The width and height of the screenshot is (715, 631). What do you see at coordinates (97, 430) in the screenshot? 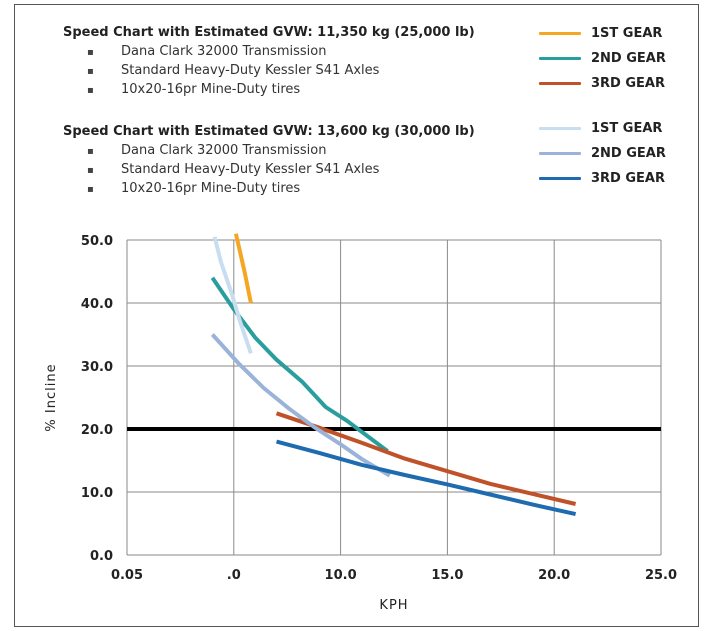
I see `y-tick-label: 20.0` at bounding box center [97, 430].